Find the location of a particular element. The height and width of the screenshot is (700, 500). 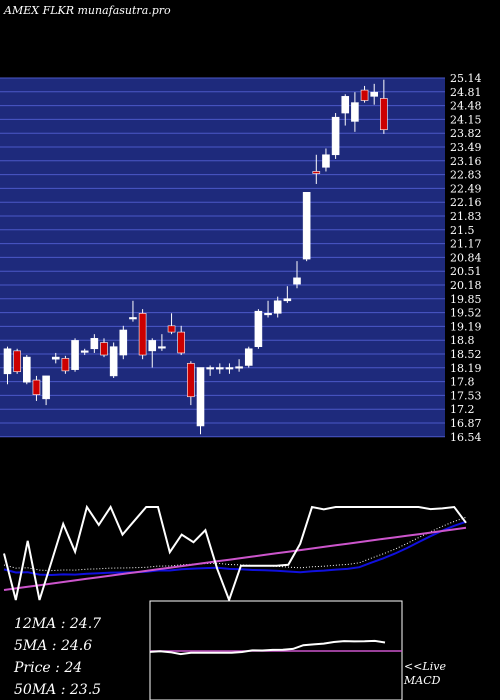

y-tick-label: 19.52 is located at coordinates (466, 313).